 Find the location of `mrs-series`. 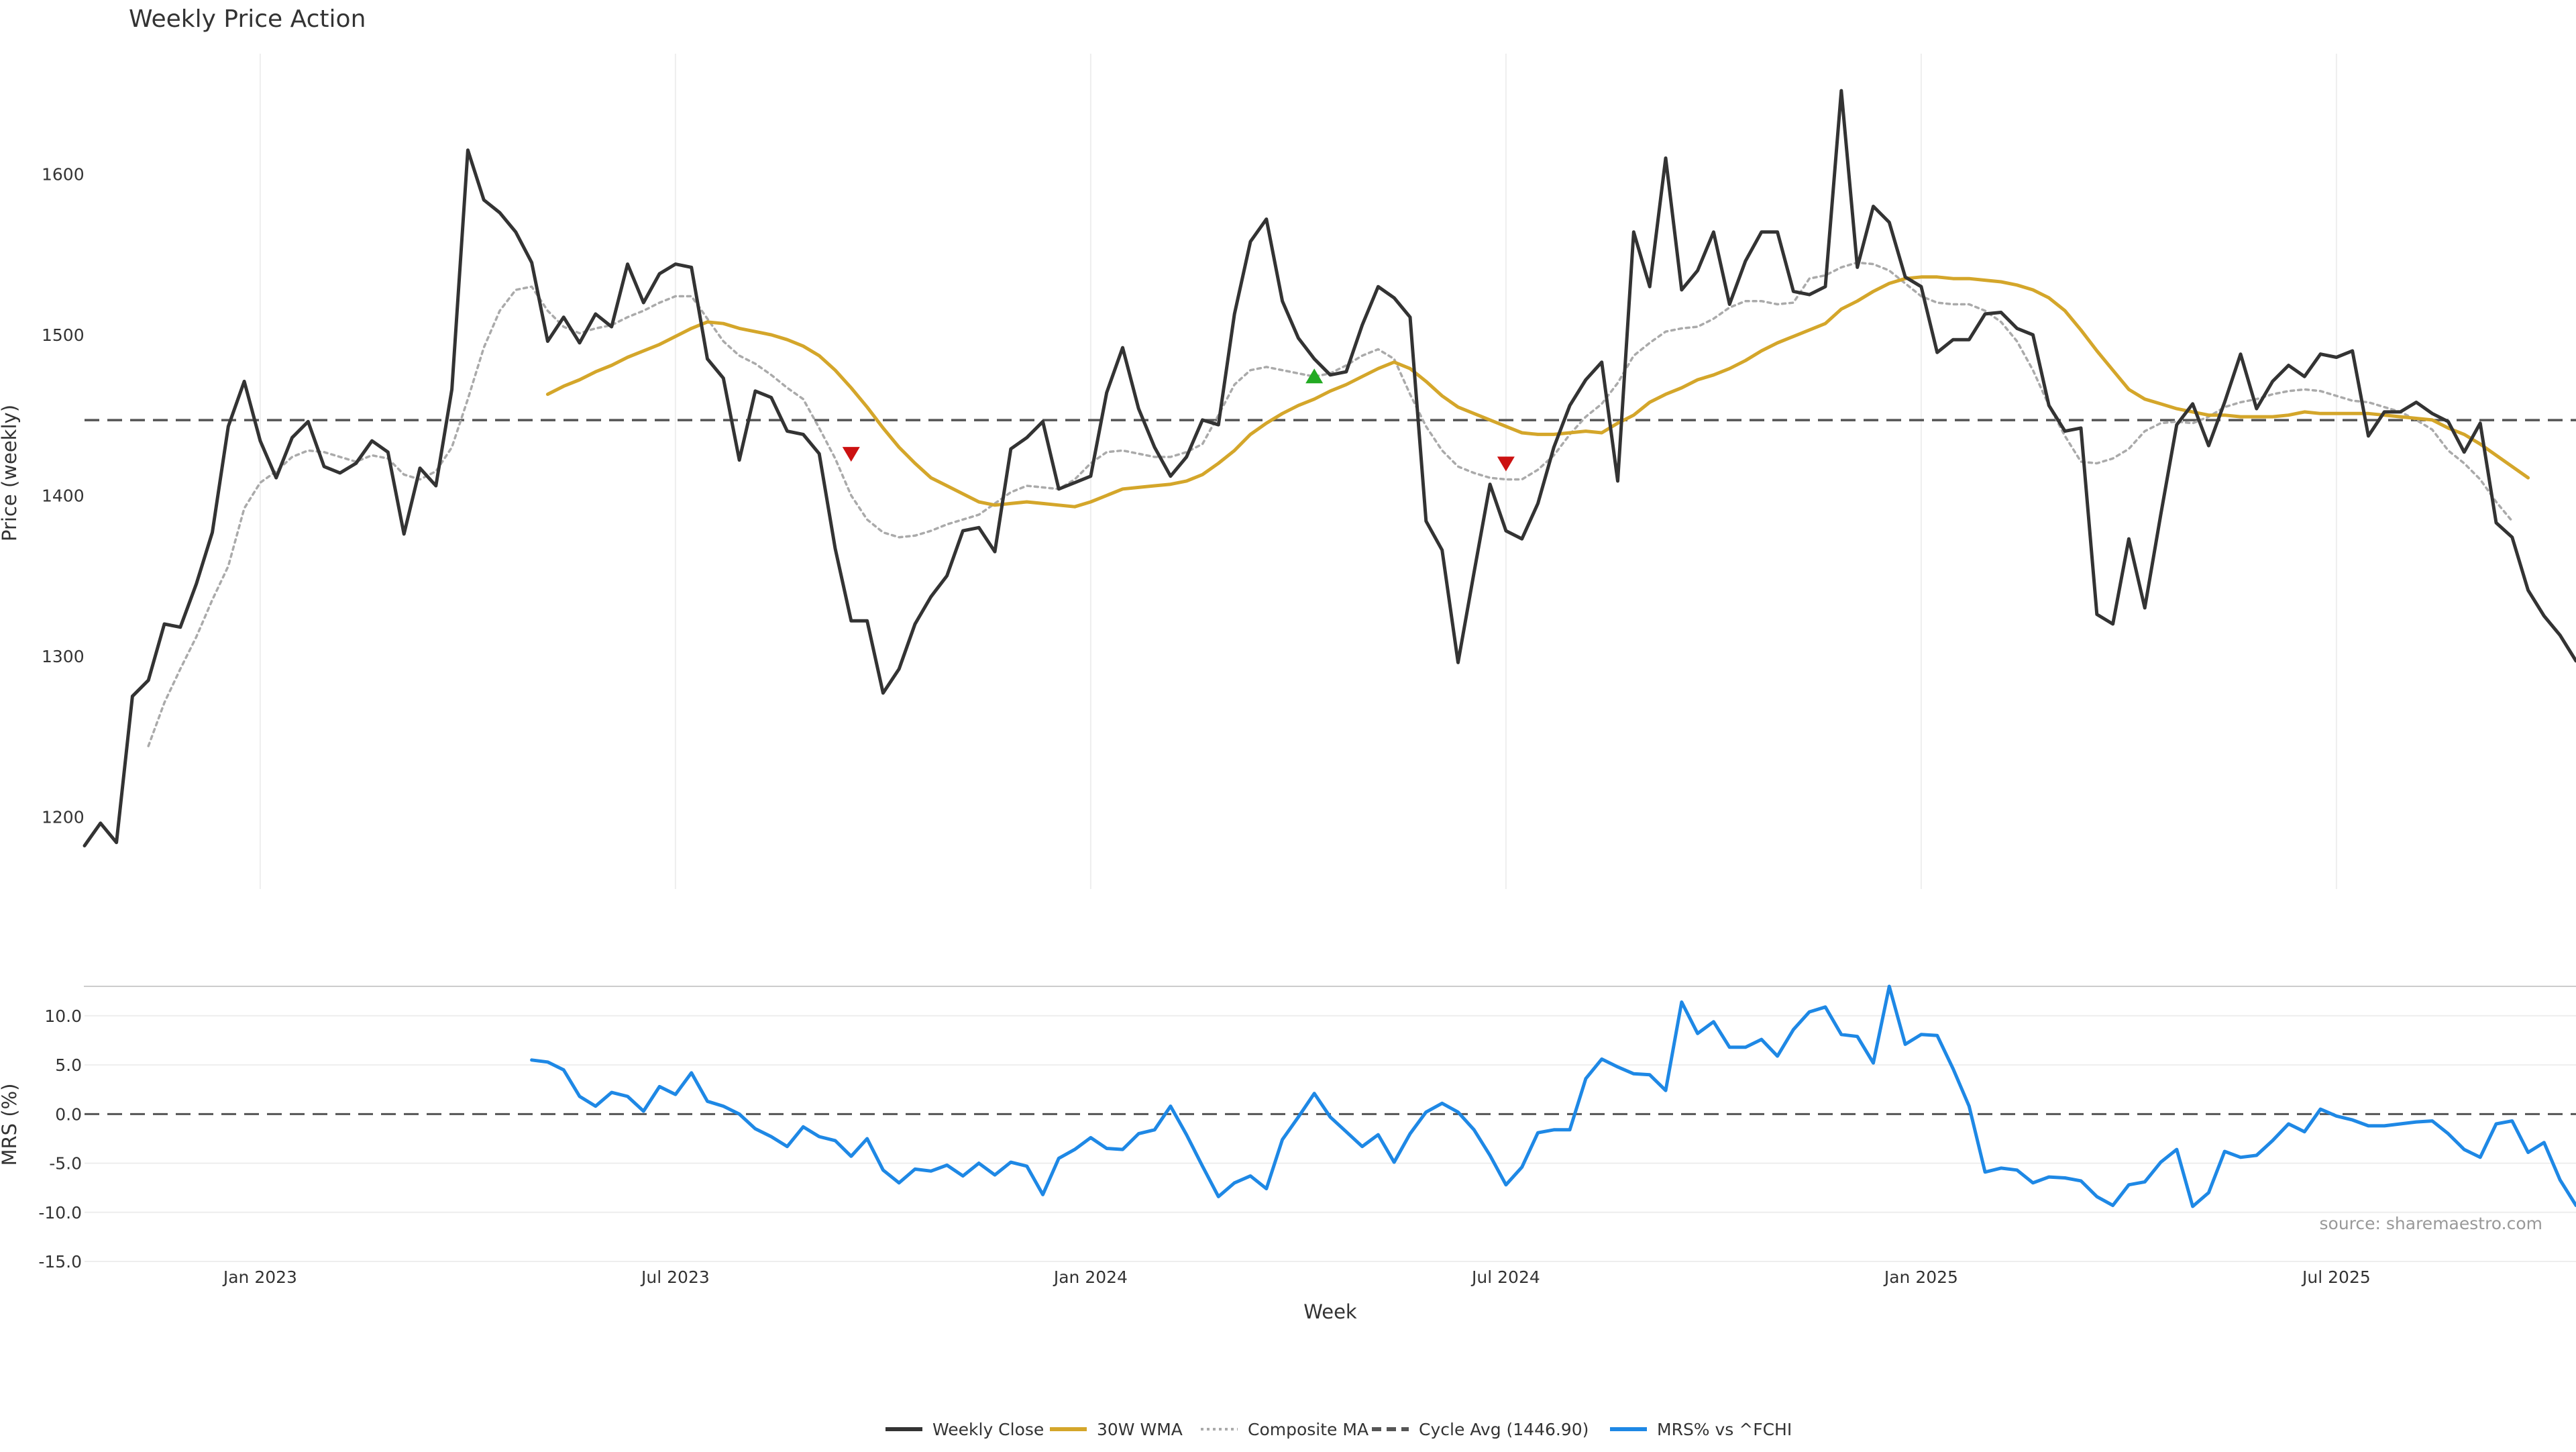

mrs-series is located at coordinates (1330, 1096).